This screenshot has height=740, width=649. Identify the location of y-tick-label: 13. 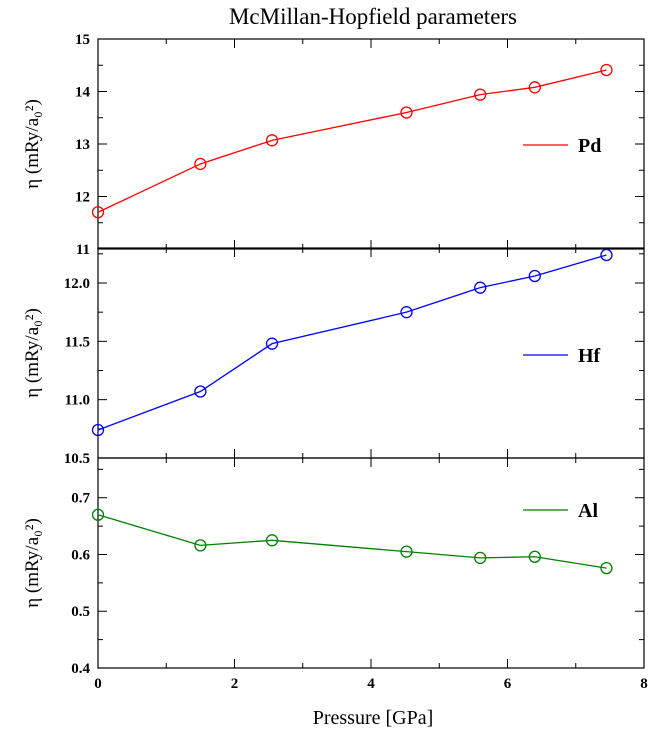
(82, 145).